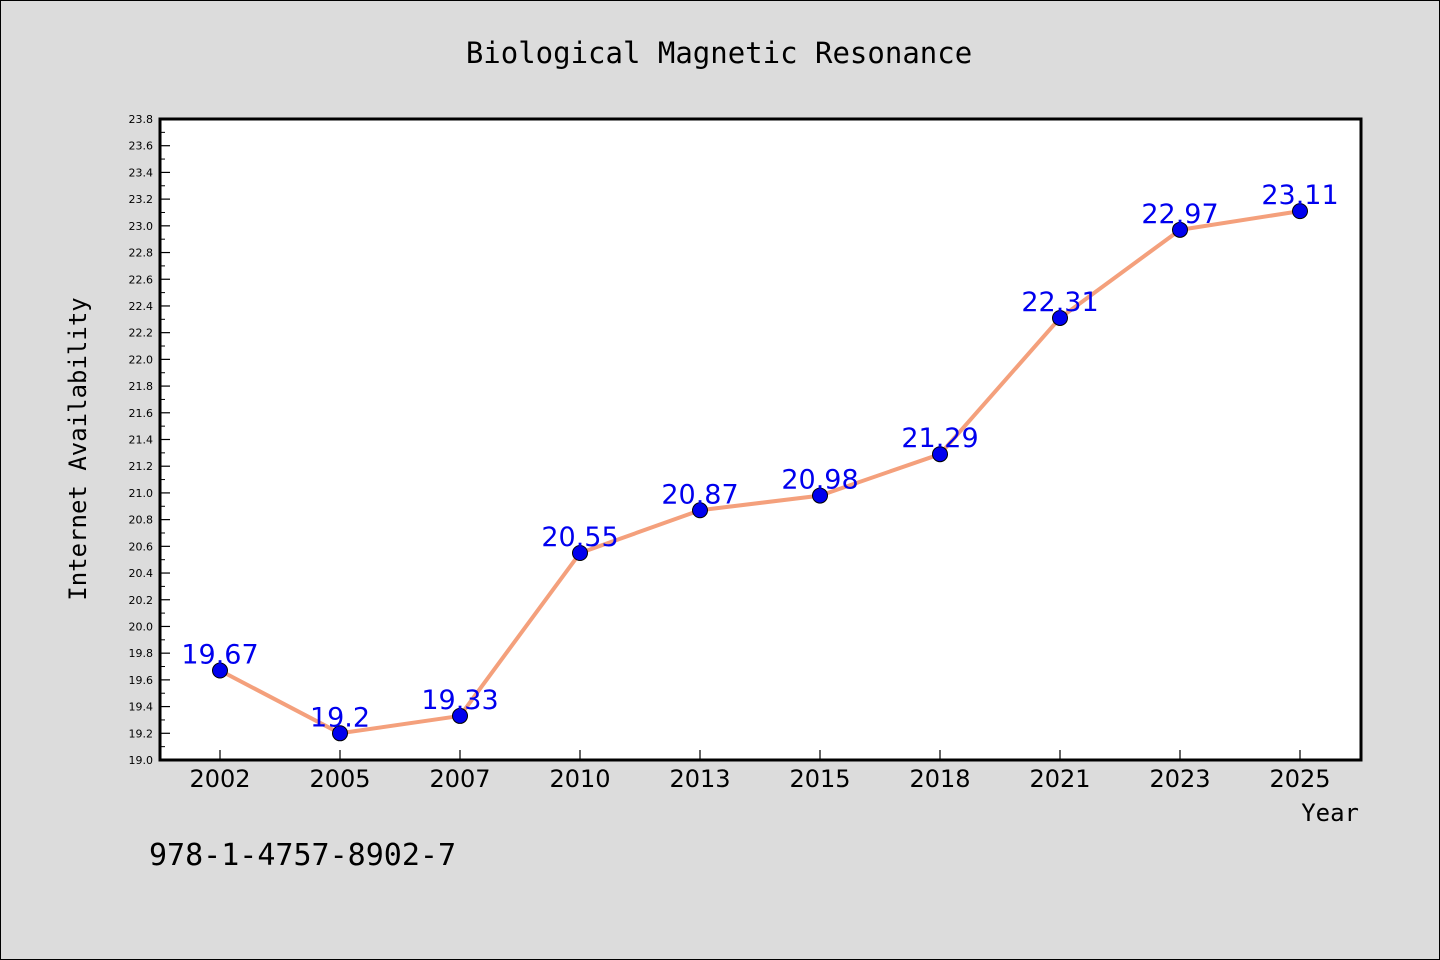 This screenshot has height=960, width=1440. What do you see at coordinates (699, 779) in the screenshot?
I see `x-tick-label: 2013` at bounding box center [699, 779].